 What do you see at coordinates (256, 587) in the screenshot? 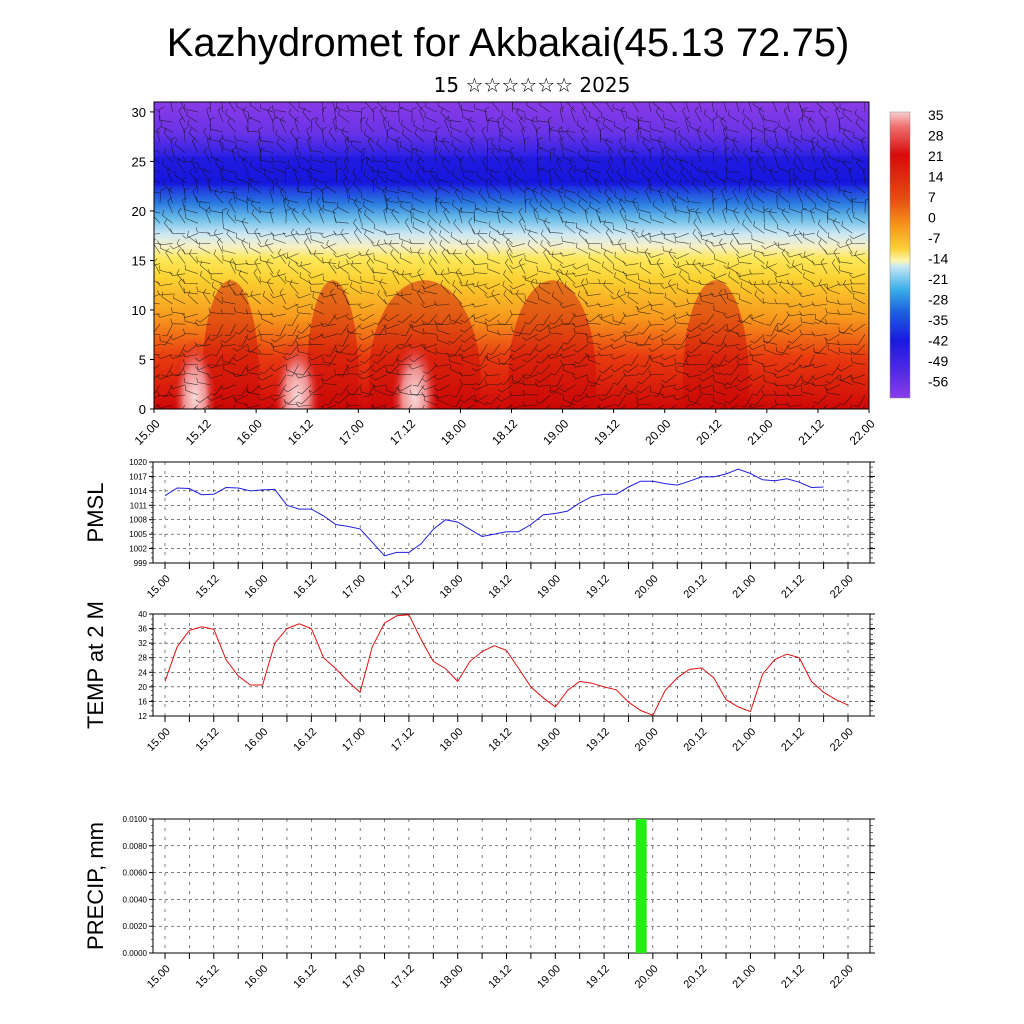
I see `x-tick-label: 16.00` at bounding box center [256, 587].